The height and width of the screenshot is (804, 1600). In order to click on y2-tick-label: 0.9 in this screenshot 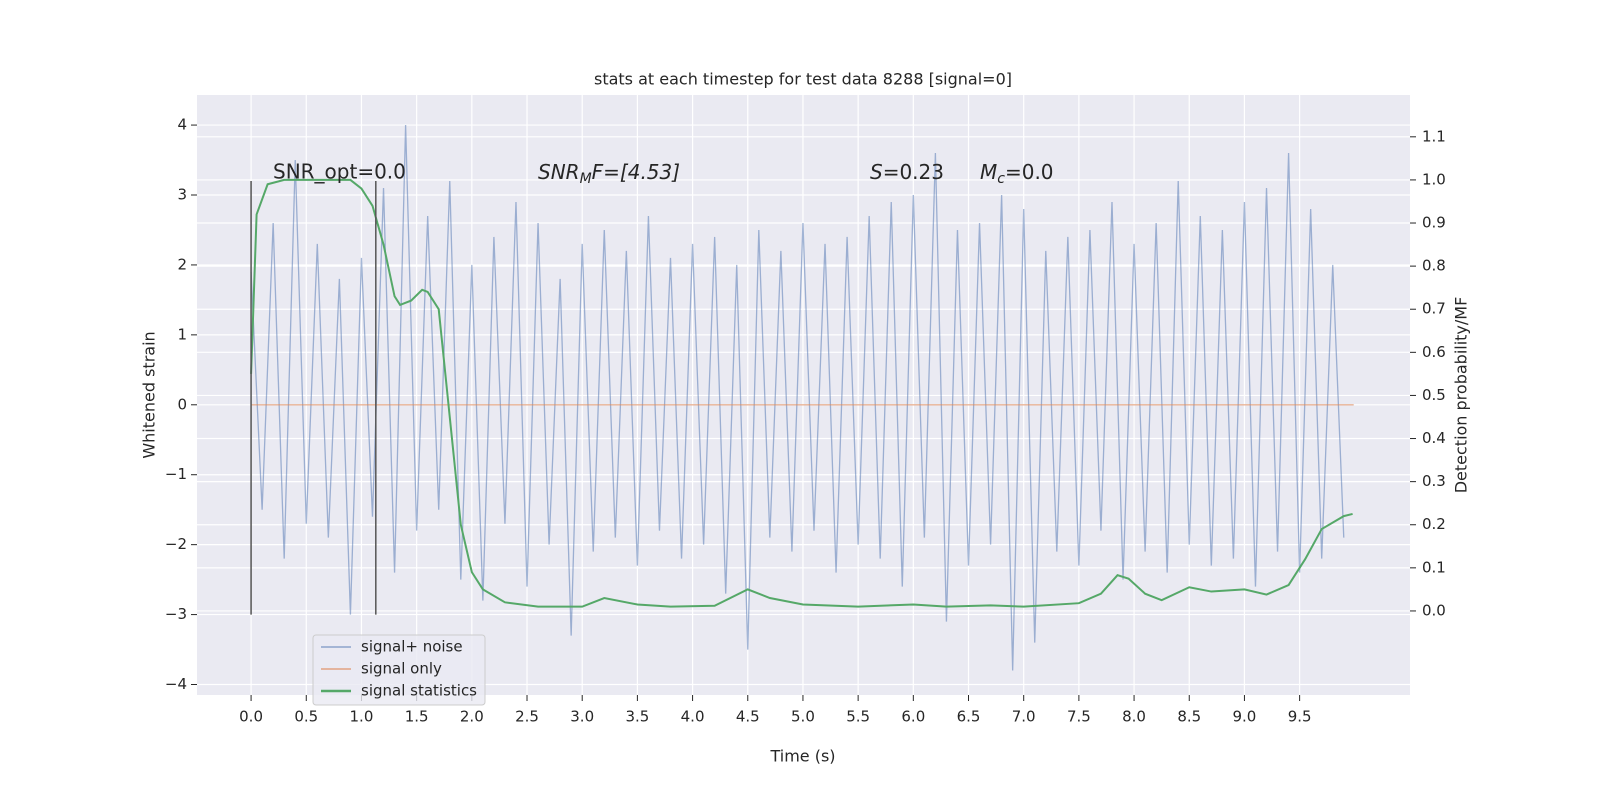, I will do `click(1434, 223)`.